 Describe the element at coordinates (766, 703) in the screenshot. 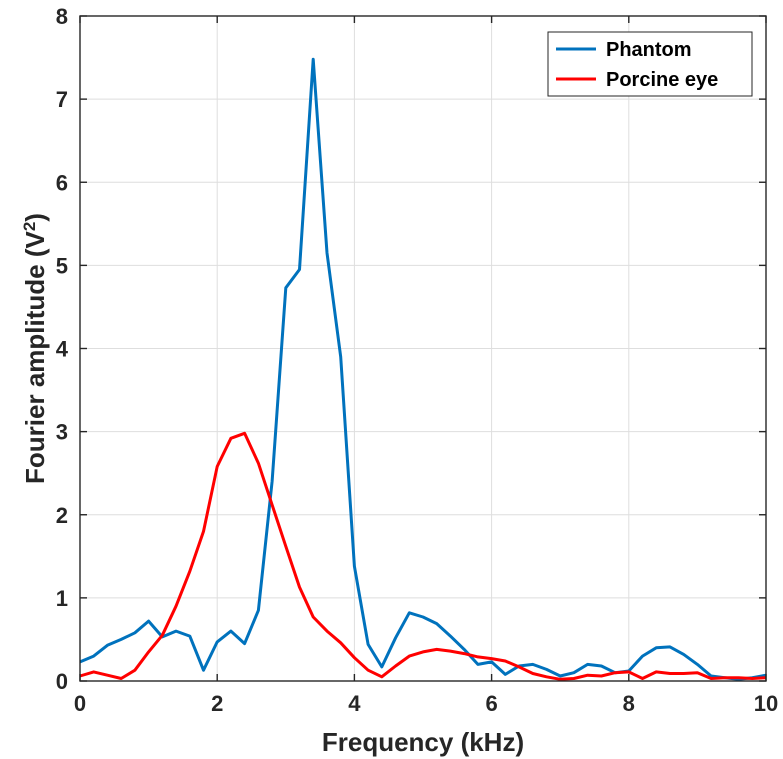

I see `x-tick-label: 10` at that location.